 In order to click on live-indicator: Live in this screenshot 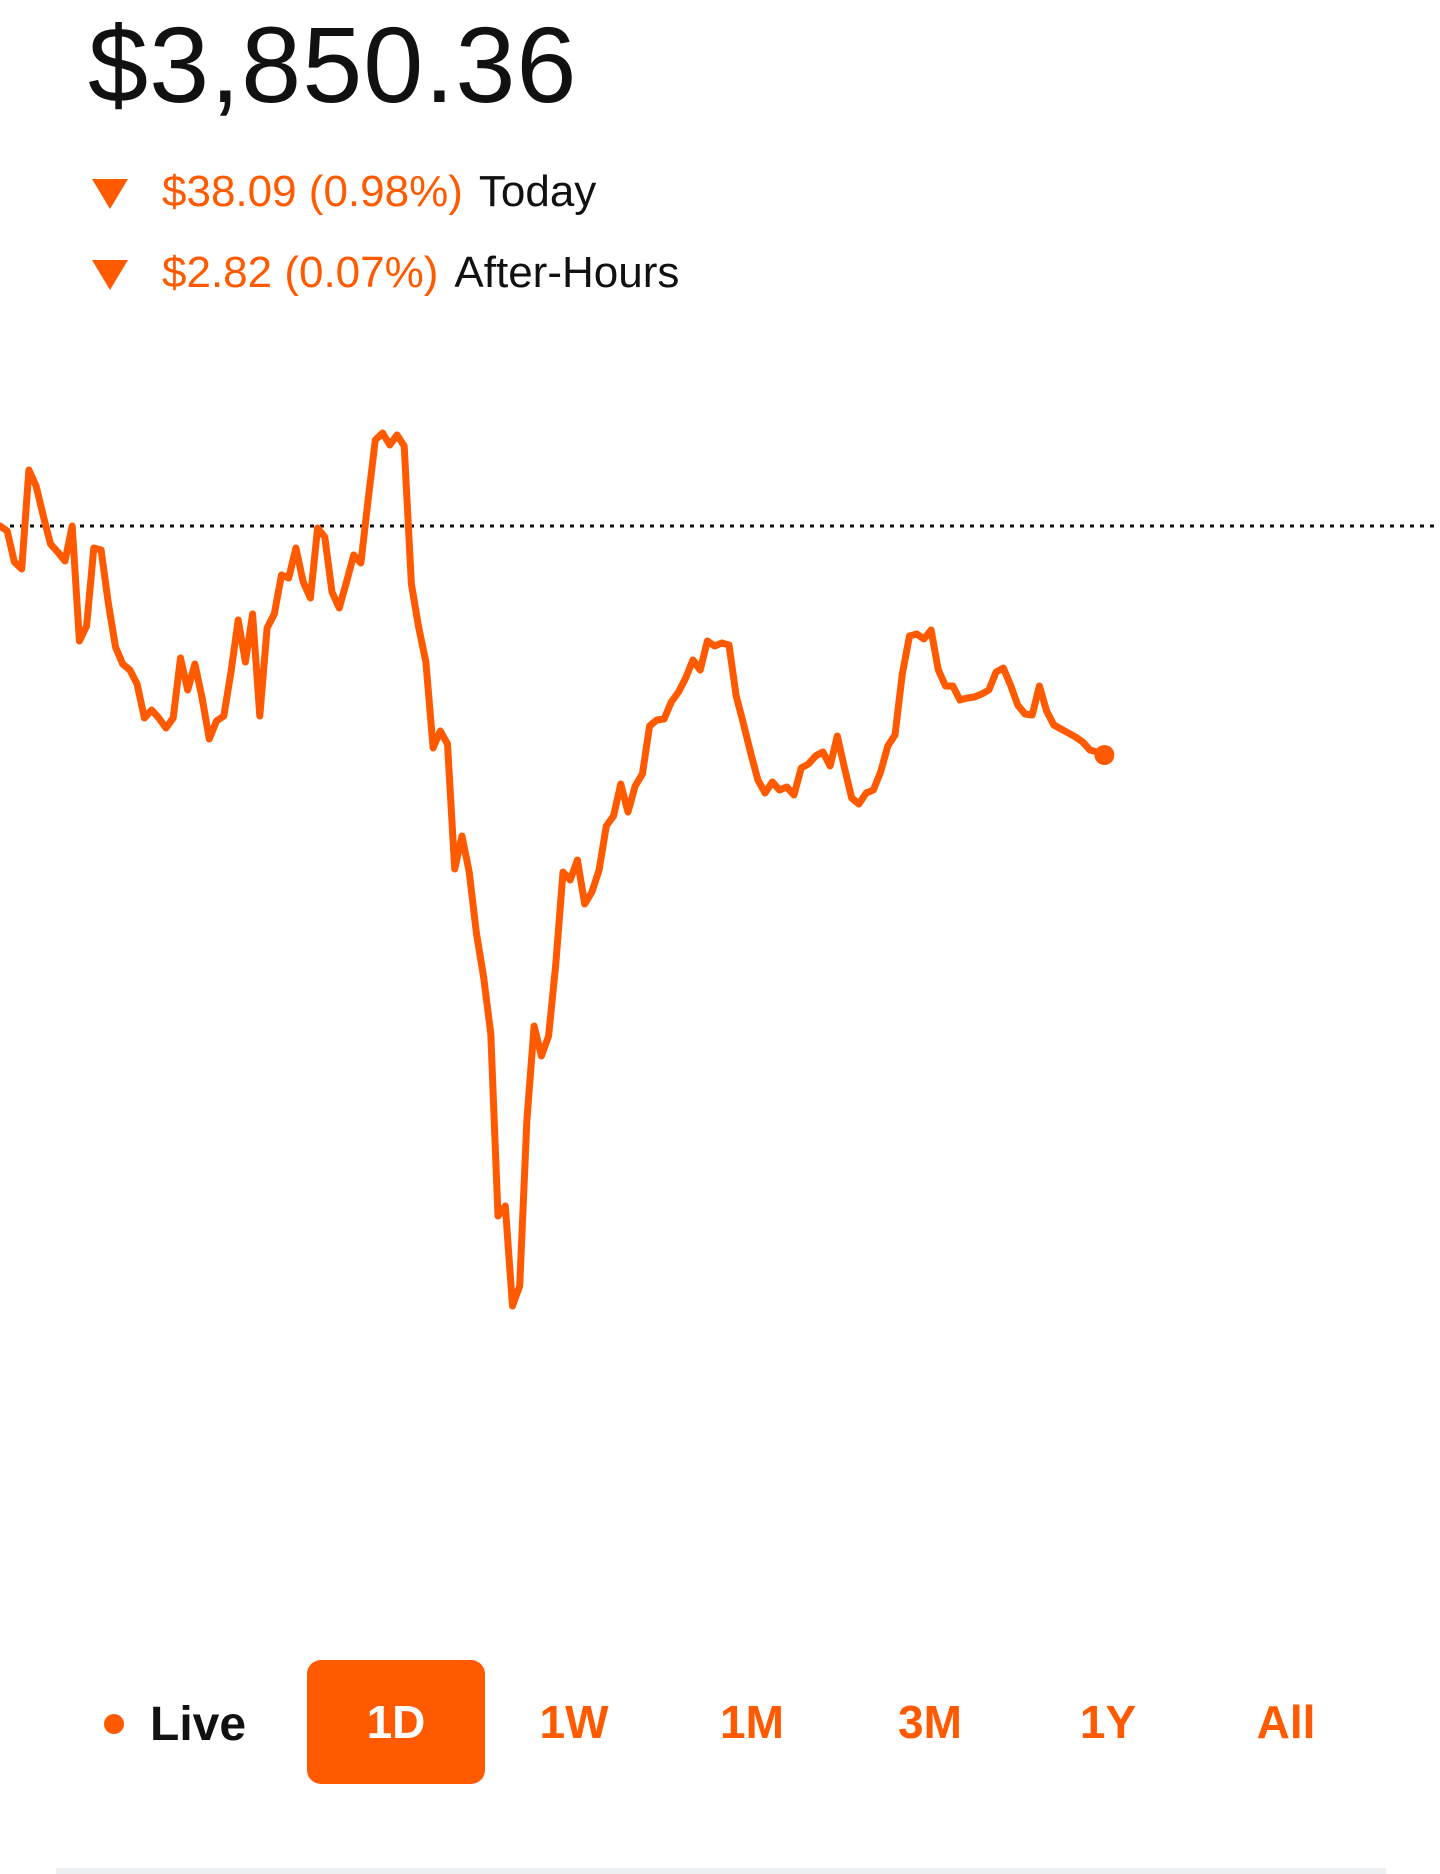, I will do `click(175, 1724)`.